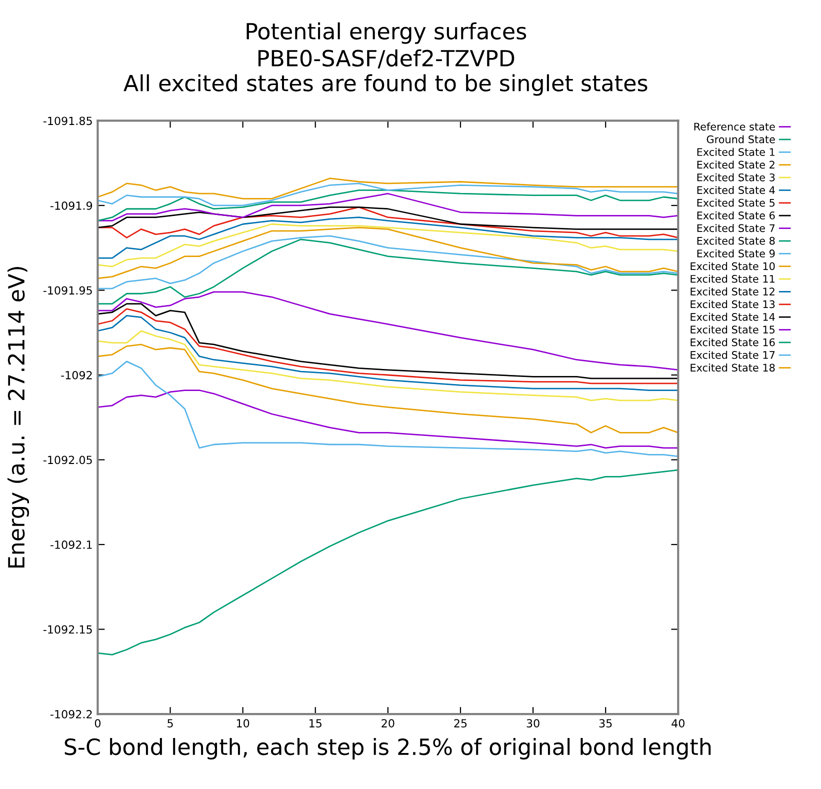 This screenshot has width=821, height=789. I want to click on legend-label: Excited State 18, so click(732, 368).